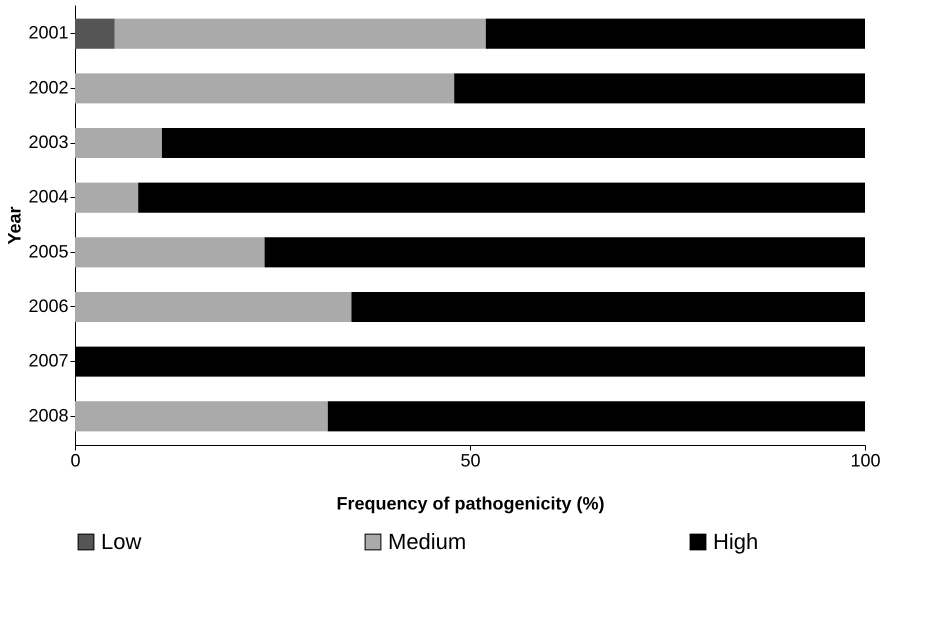 The image size is (948, 625). I want to click on y-axis-title: Year, so click(14, 225).